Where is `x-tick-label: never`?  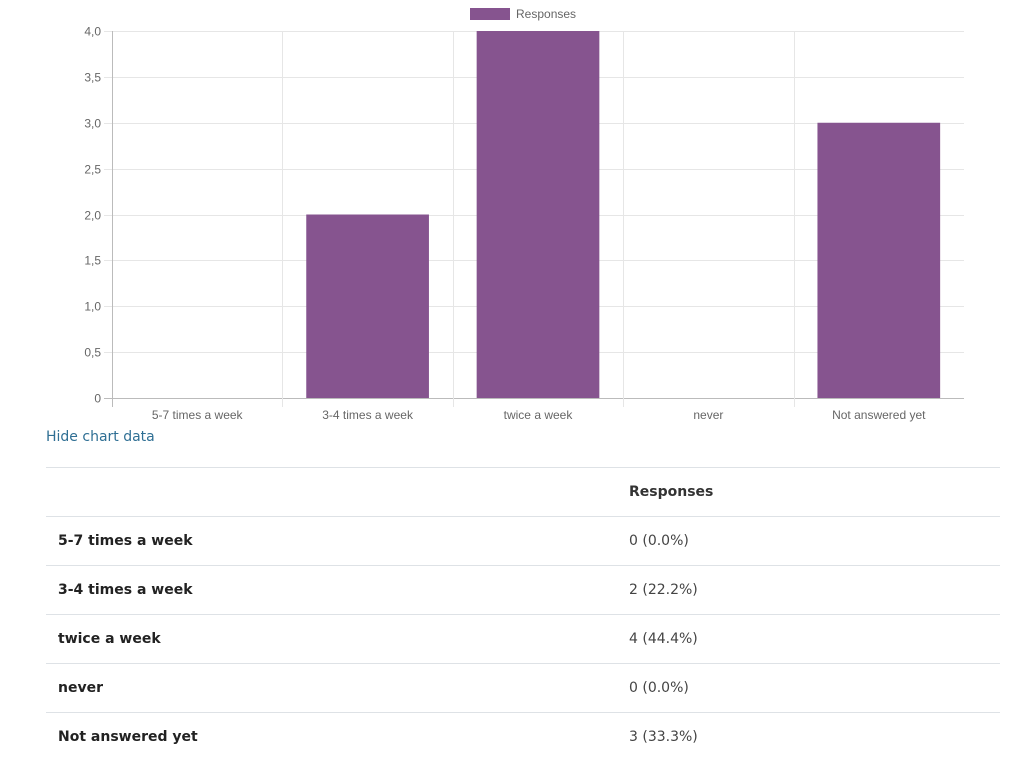
x-tick-label: never is located at coordinates (708, 415).